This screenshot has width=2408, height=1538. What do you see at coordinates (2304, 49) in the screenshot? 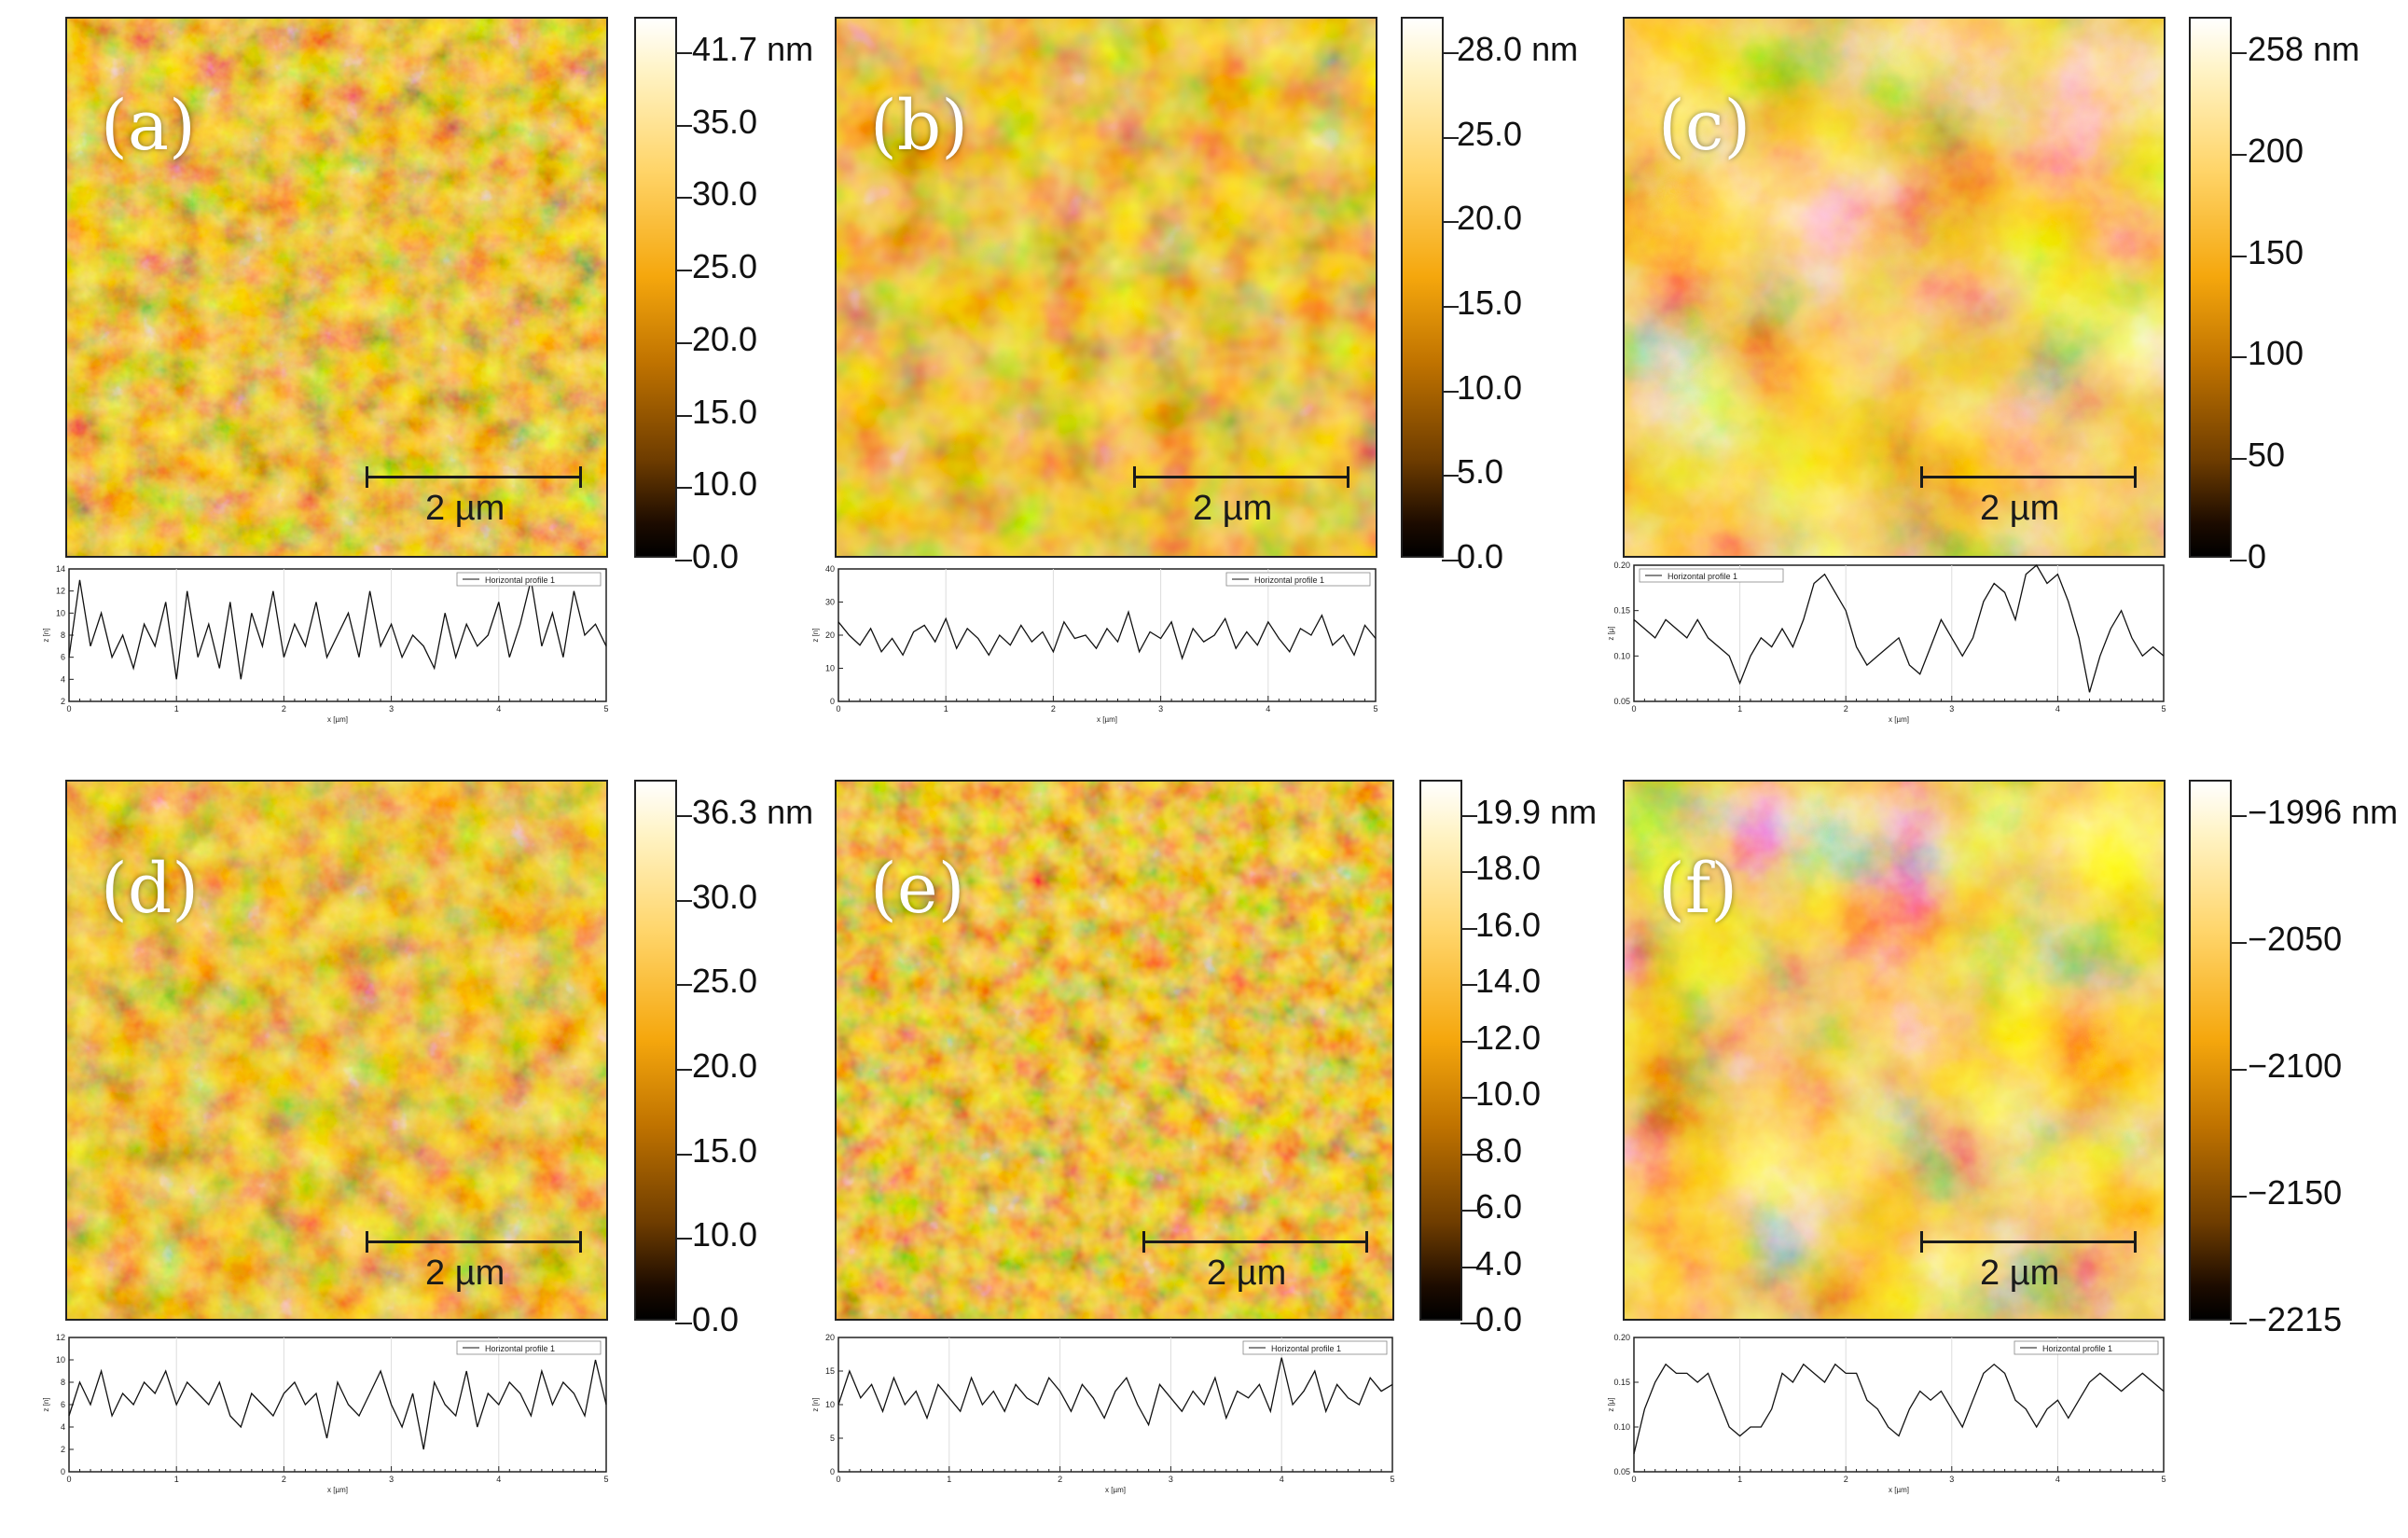
I see `colorbar-tick-label: 258 nm` at bounding box center [2304, 49].